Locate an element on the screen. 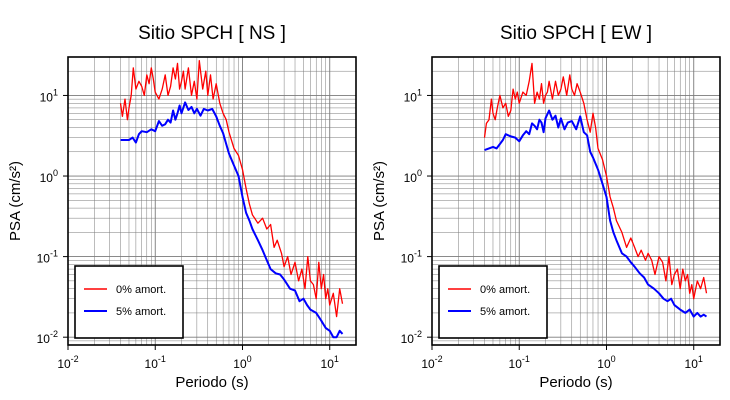  chart-title: Sitio SPCH [ NS ] is located at coordinates (212, 33).